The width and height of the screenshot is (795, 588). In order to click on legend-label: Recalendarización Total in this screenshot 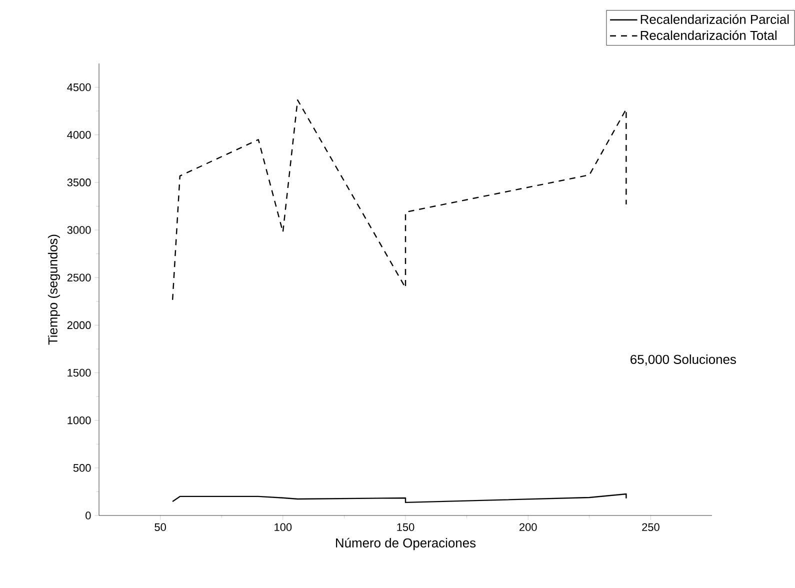, I will do `click(708, 35)`.